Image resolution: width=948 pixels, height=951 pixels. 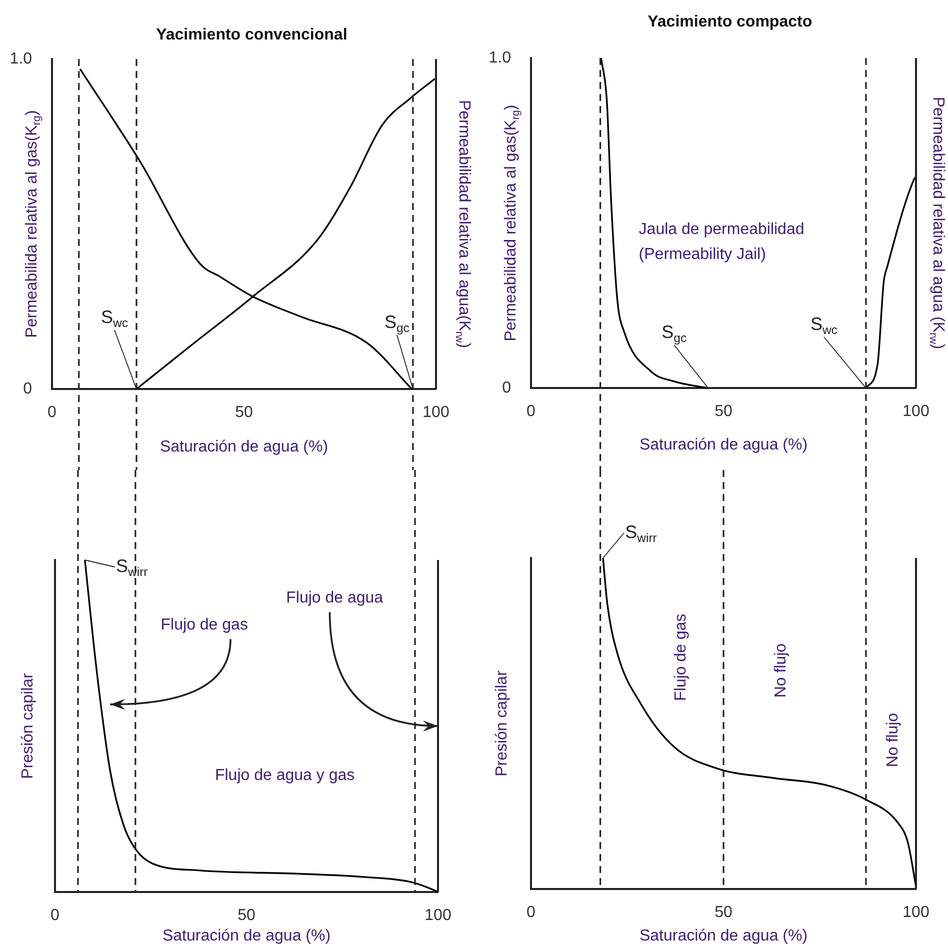 What do you see at coordinates (284, 775) in the screenshot?
I see `annotation: Flujo de agua y gas` at bounding box center [284, 775].